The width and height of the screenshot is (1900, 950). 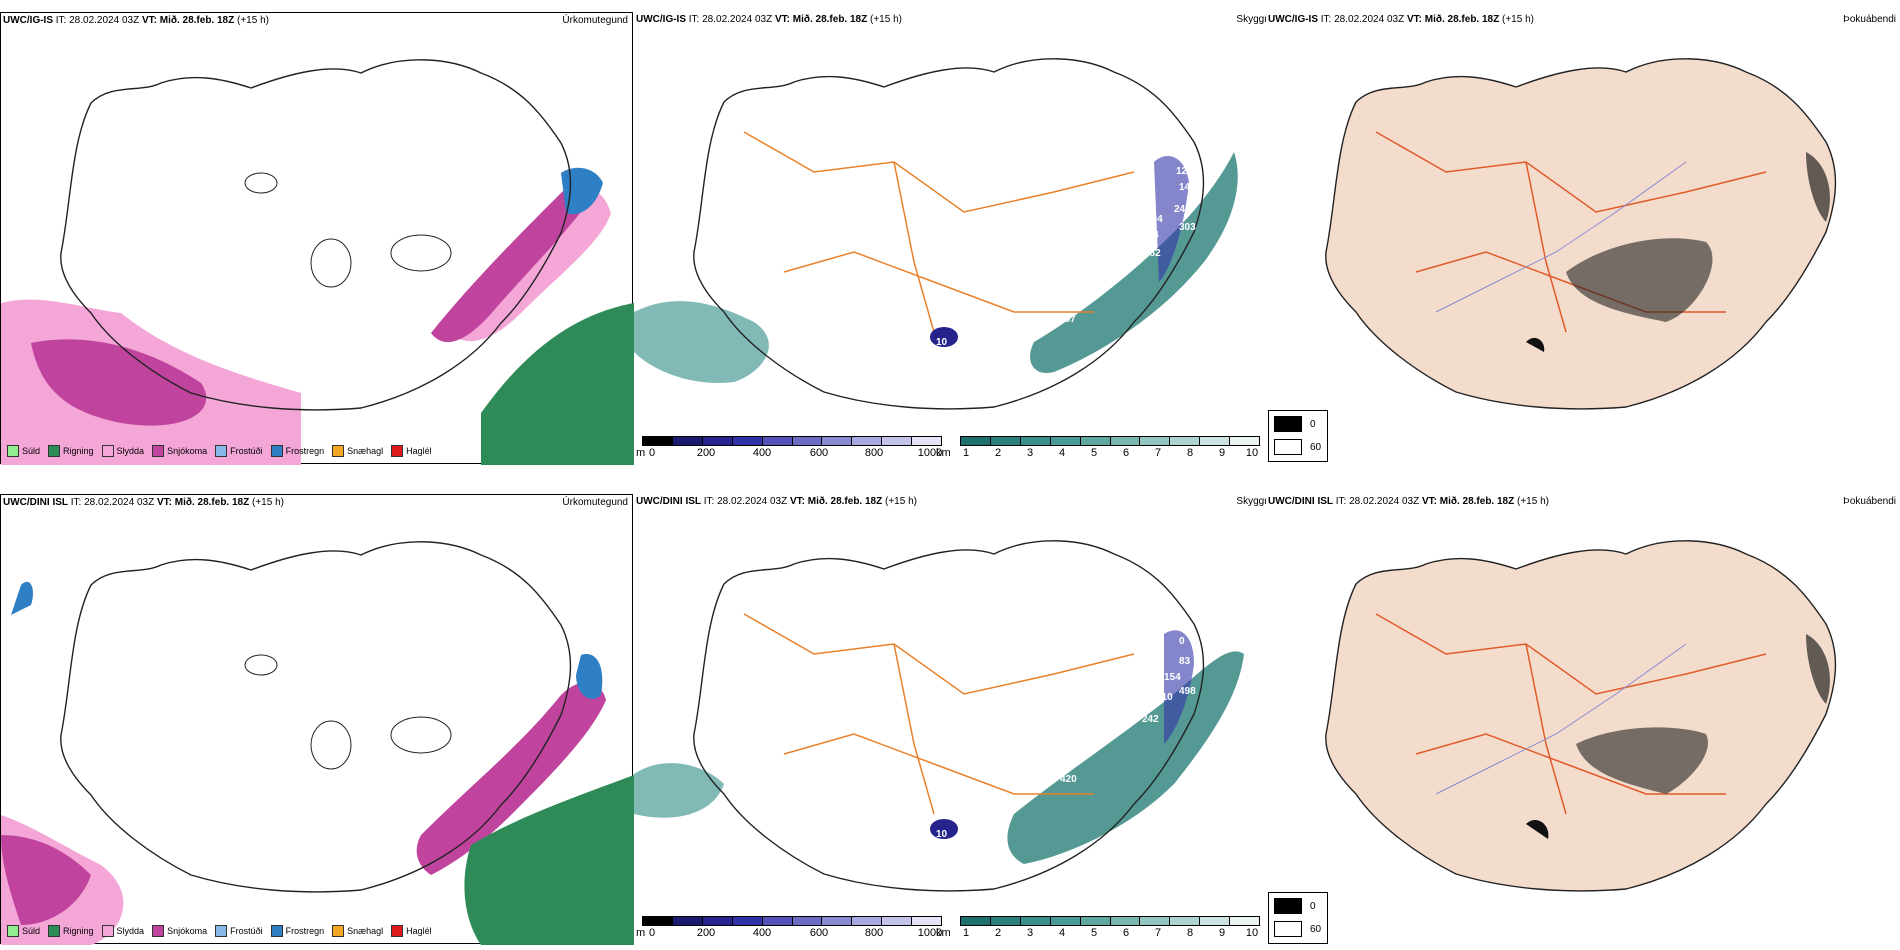 I want to click on iceland-precip-map-row1, so click(x=317, y=262).